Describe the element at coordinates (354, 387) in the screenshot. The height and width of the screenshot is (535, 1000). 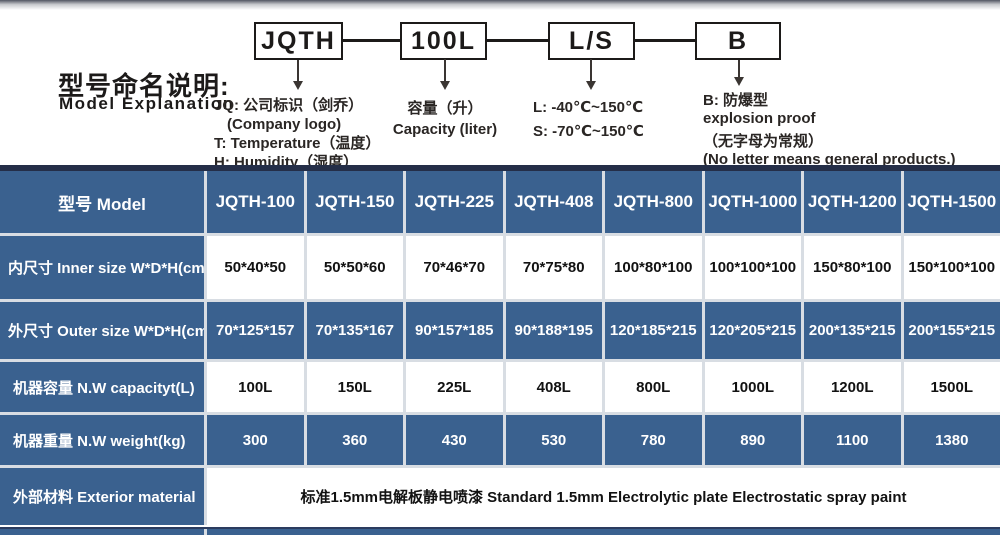
I see `spec-cell: 150L` at that location.